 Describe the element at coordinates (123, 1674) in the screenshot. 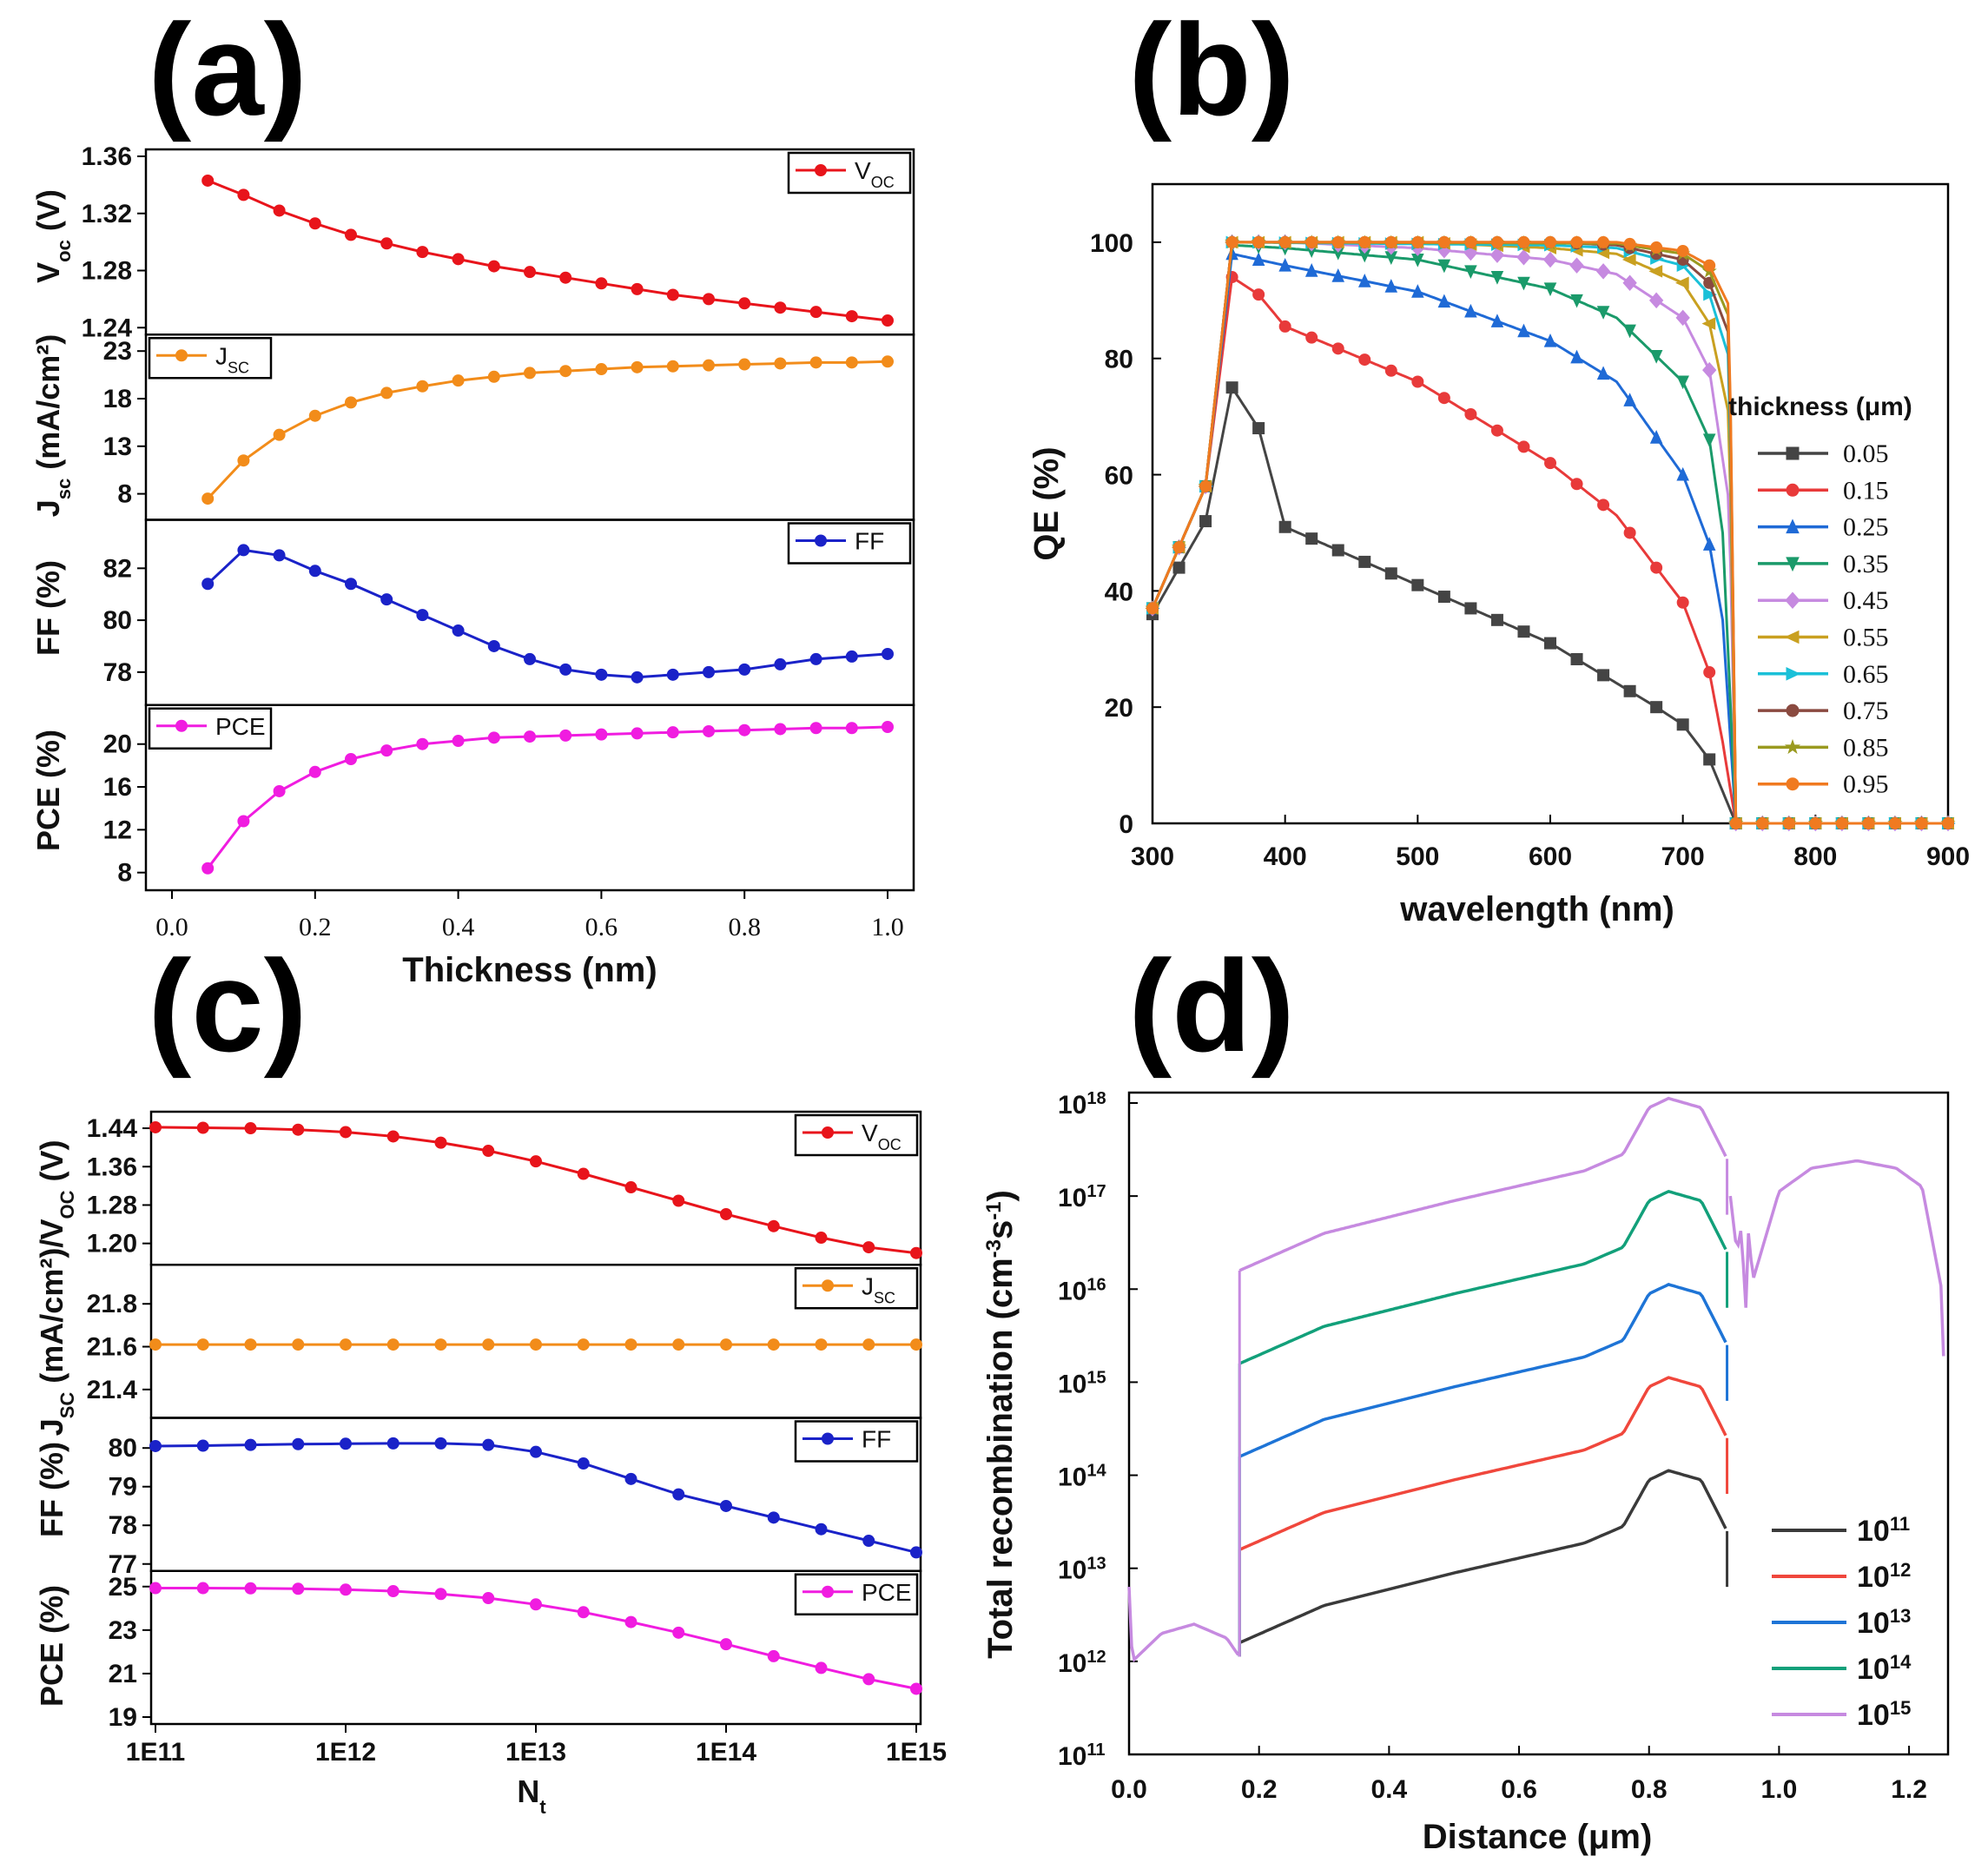

I see `y-tick-label: 21` at that location.